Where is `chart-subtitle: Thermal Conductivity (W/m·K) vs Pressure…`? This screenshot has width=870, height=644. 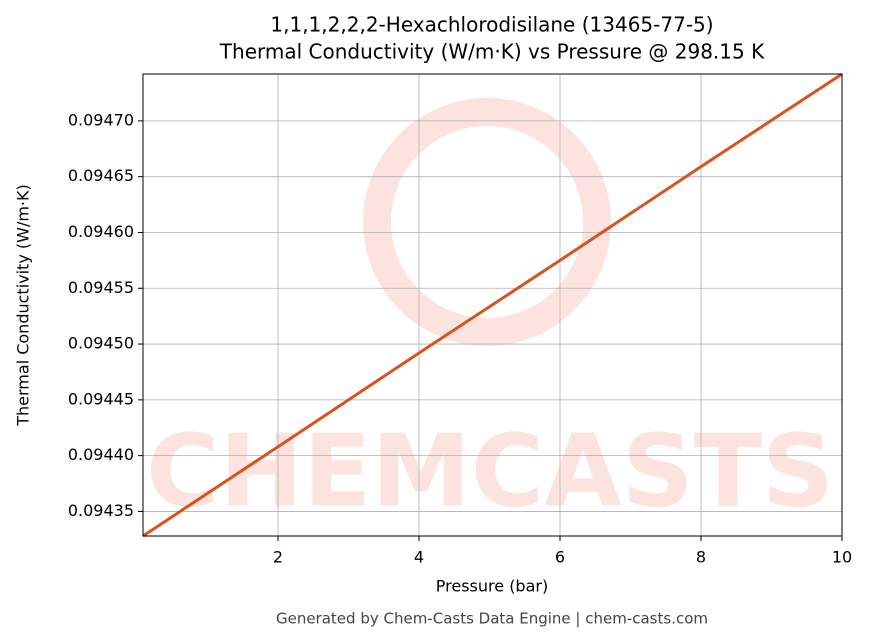
chart-subtitle: Thermal Conductivity (W/m·K) vs Pressure… is located at coordinates (492, 52).